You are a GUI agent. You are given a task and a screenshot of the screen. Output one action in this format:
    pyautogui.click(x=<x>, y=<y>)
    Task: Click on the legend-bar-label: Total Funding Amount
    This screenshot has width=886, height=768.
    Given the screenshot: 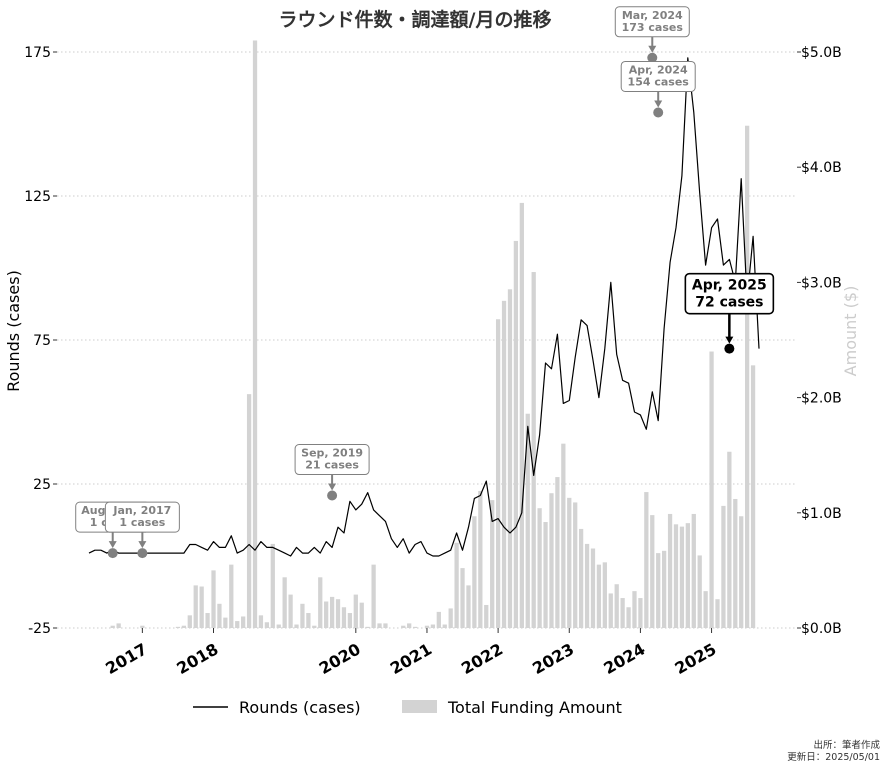 What is the action you would take?
    pyautogui.click(x=534, y=707)
    